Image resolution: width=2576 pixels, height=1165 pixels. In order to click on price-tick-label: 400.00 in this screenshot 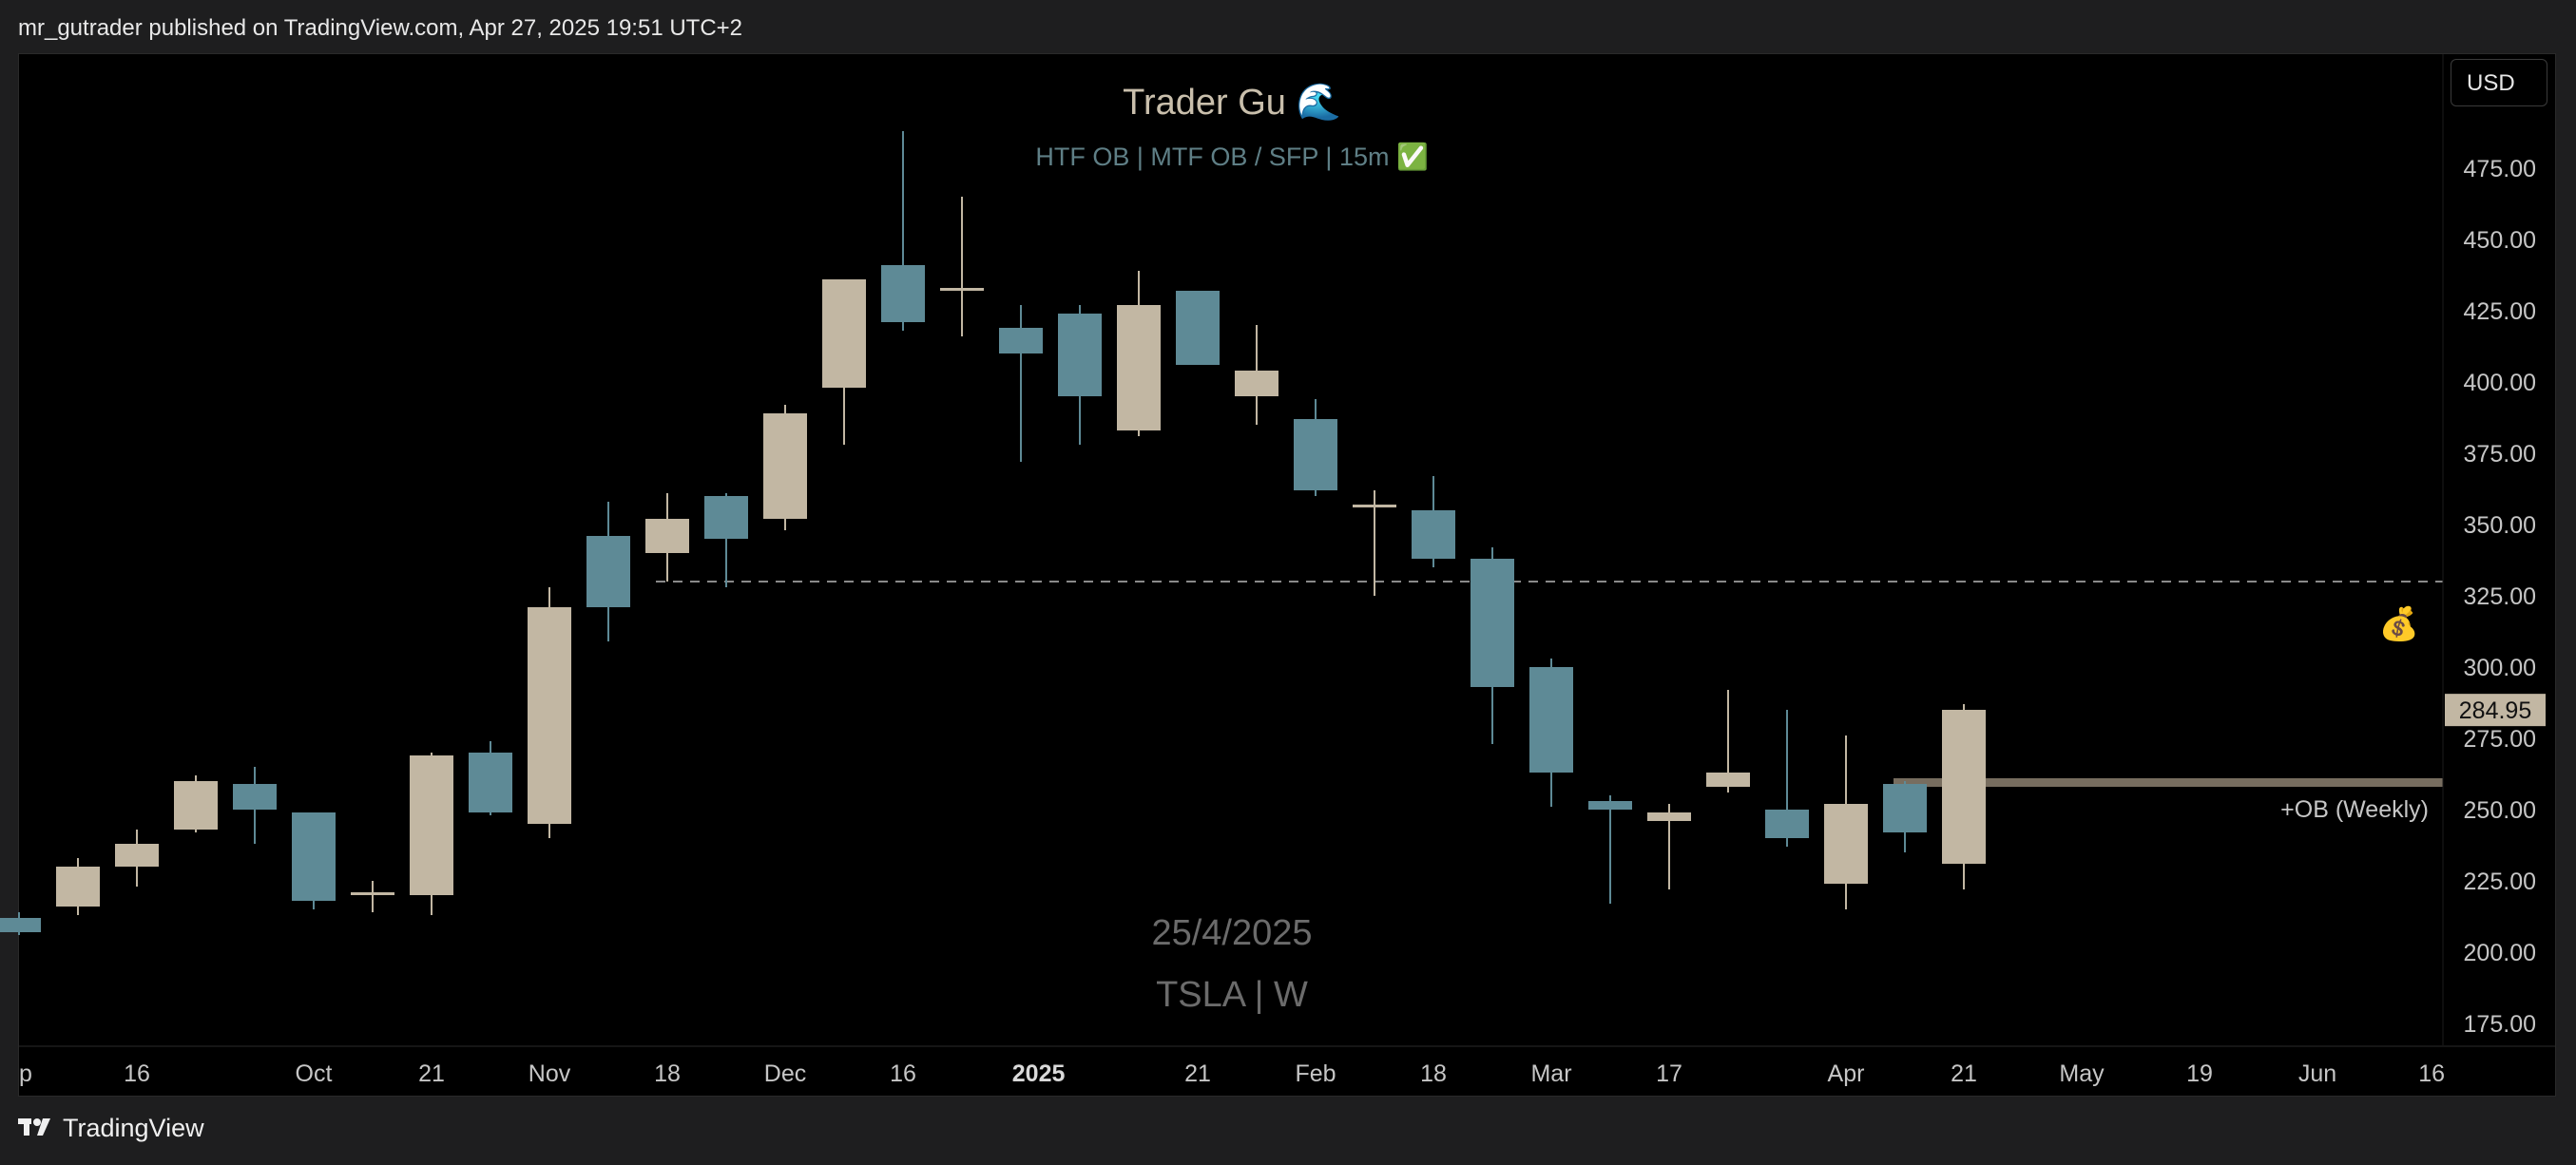, I will do `click(2500, 383)`.